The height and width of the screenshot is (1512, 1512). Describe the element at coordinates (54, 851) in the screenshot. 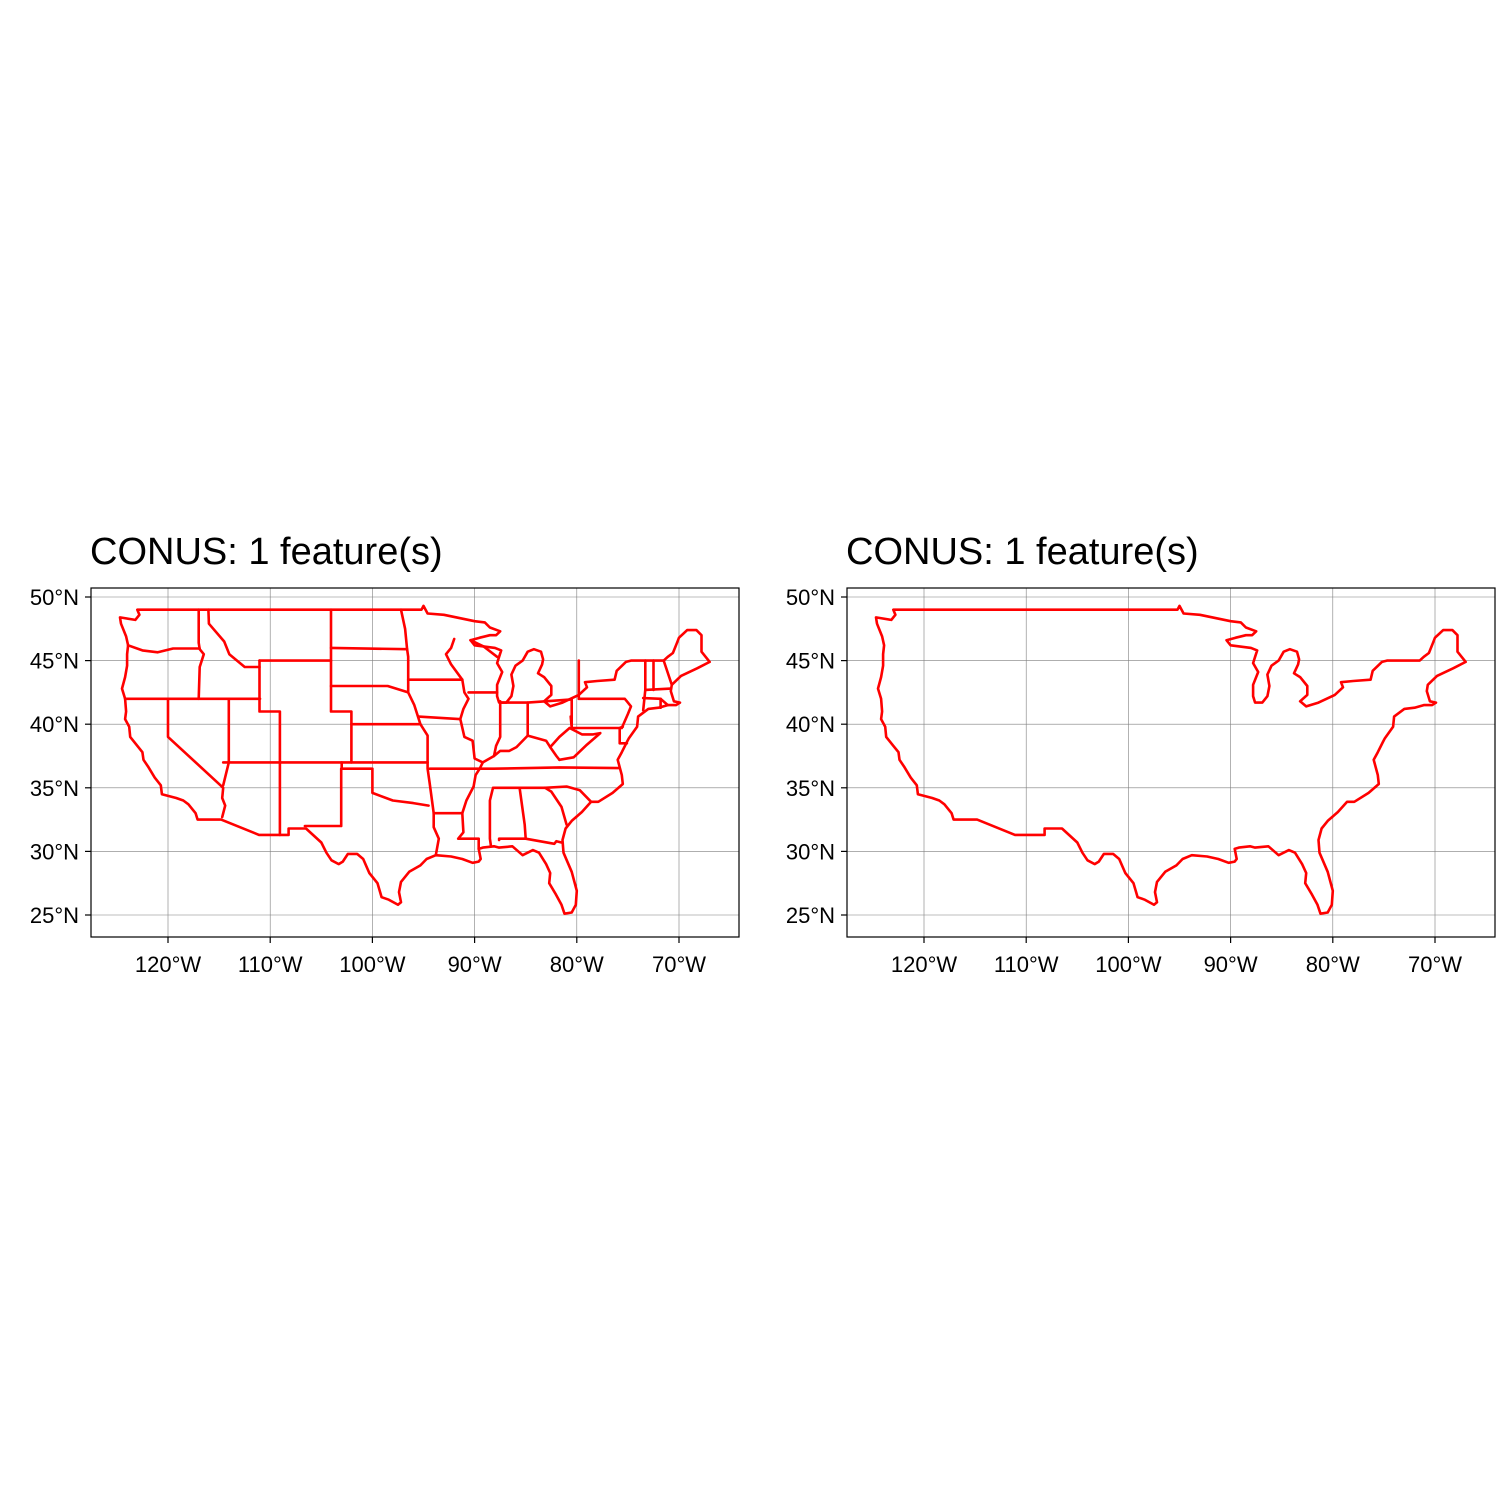

I see `lat-label-30n-left: 30°N` at that location.